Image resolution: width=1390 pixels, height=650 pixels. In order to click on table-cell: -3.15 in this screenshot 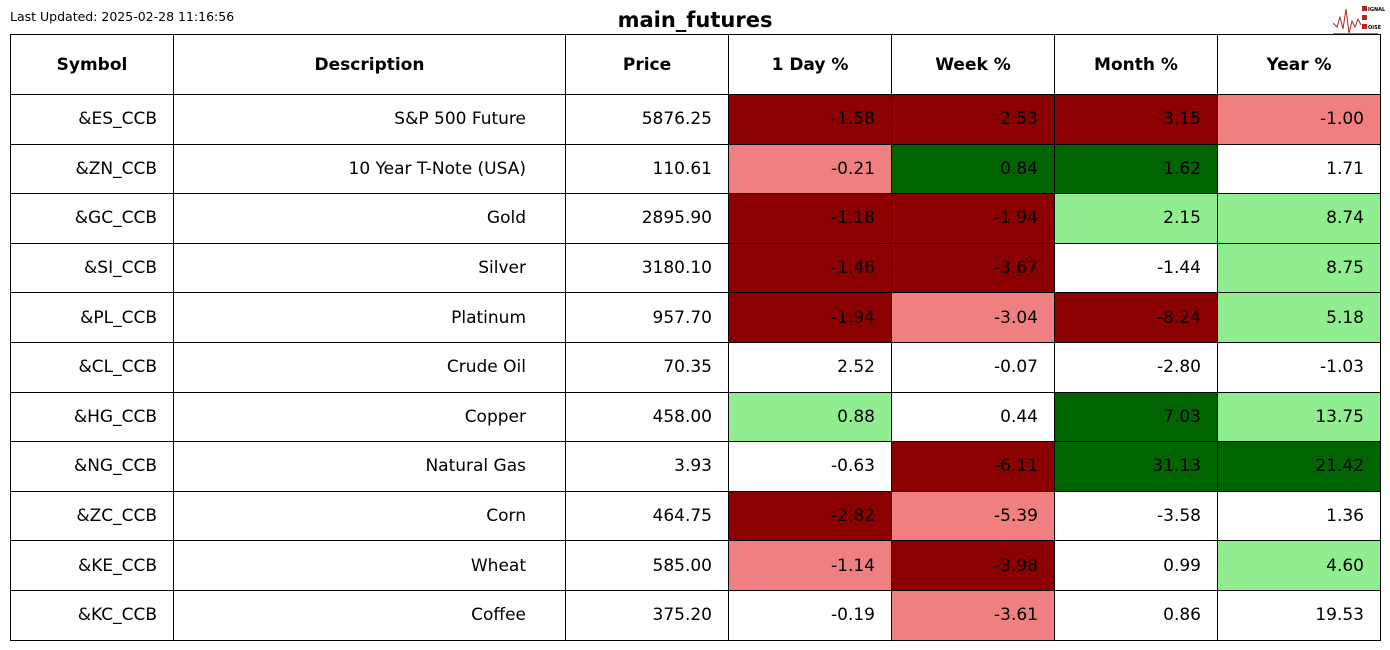, I will do `click(1136, 119)`.